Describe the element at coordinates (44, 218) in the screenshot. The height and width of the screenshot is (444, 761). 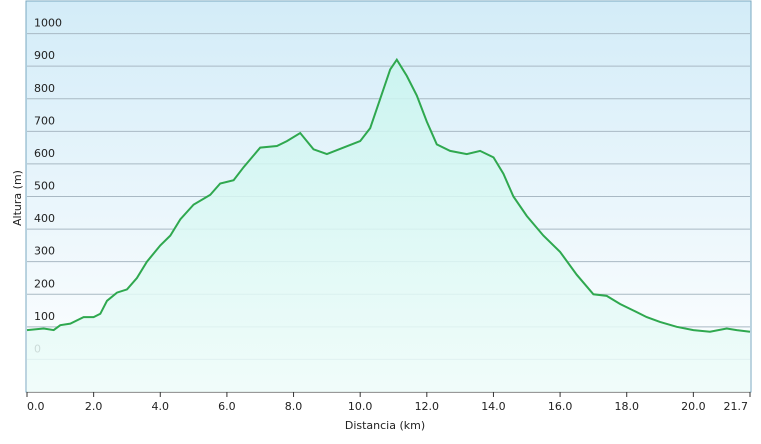
I see `y-tick-label: 400` at that location.